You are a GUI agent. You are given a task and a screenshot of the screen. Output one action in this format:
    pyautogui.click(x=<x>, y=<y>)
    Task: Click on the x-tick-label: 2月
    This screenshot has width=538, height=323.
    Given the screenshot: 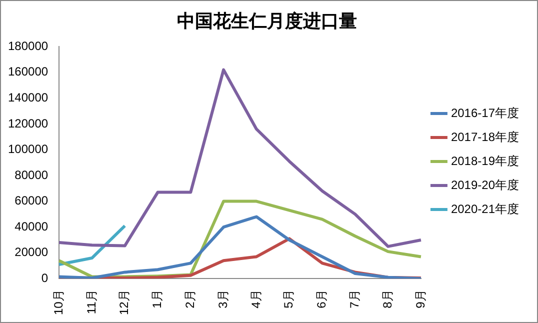 What is the action you would take?
    pyautogui.click(x=189, y=299)
    